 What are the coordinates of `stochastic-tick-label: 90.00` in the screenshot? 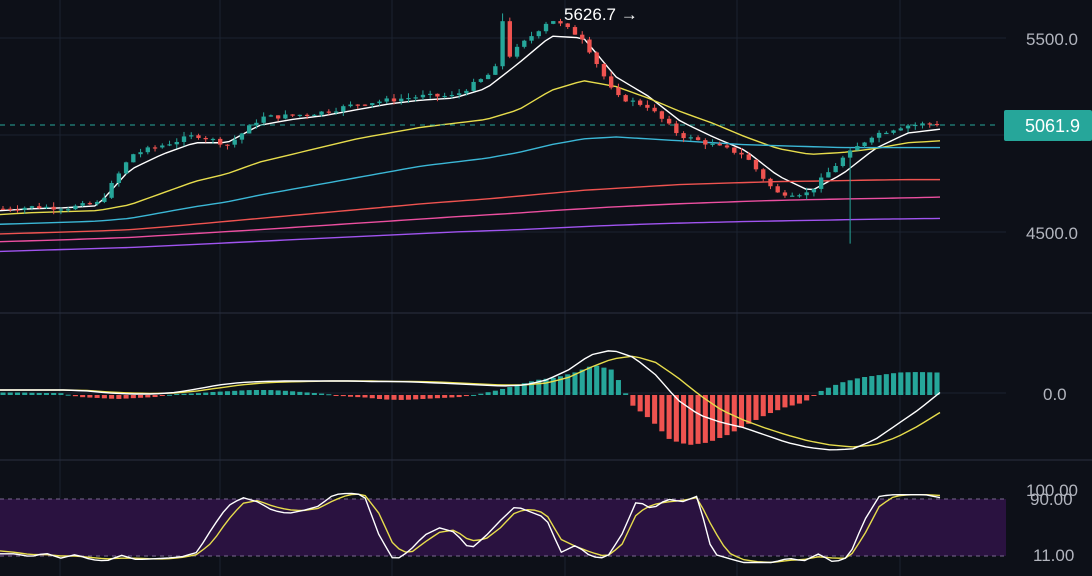 It's located at (1051, 499).